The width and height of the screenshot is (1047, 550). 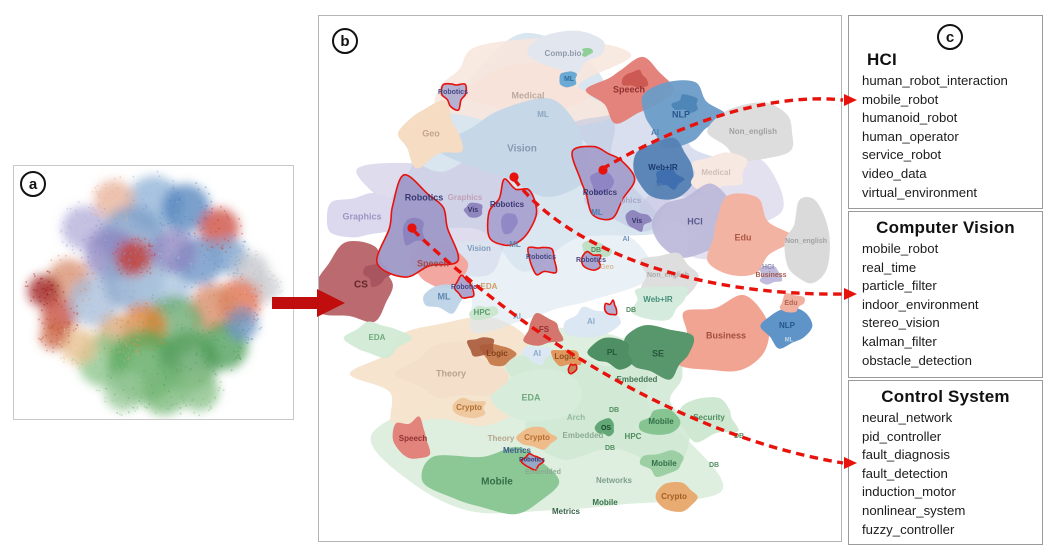 What do you see at coordinates (917, 360) in the screenshot?
I see `keyword-item: obstacle_detection` at bounding box center [917, 360].